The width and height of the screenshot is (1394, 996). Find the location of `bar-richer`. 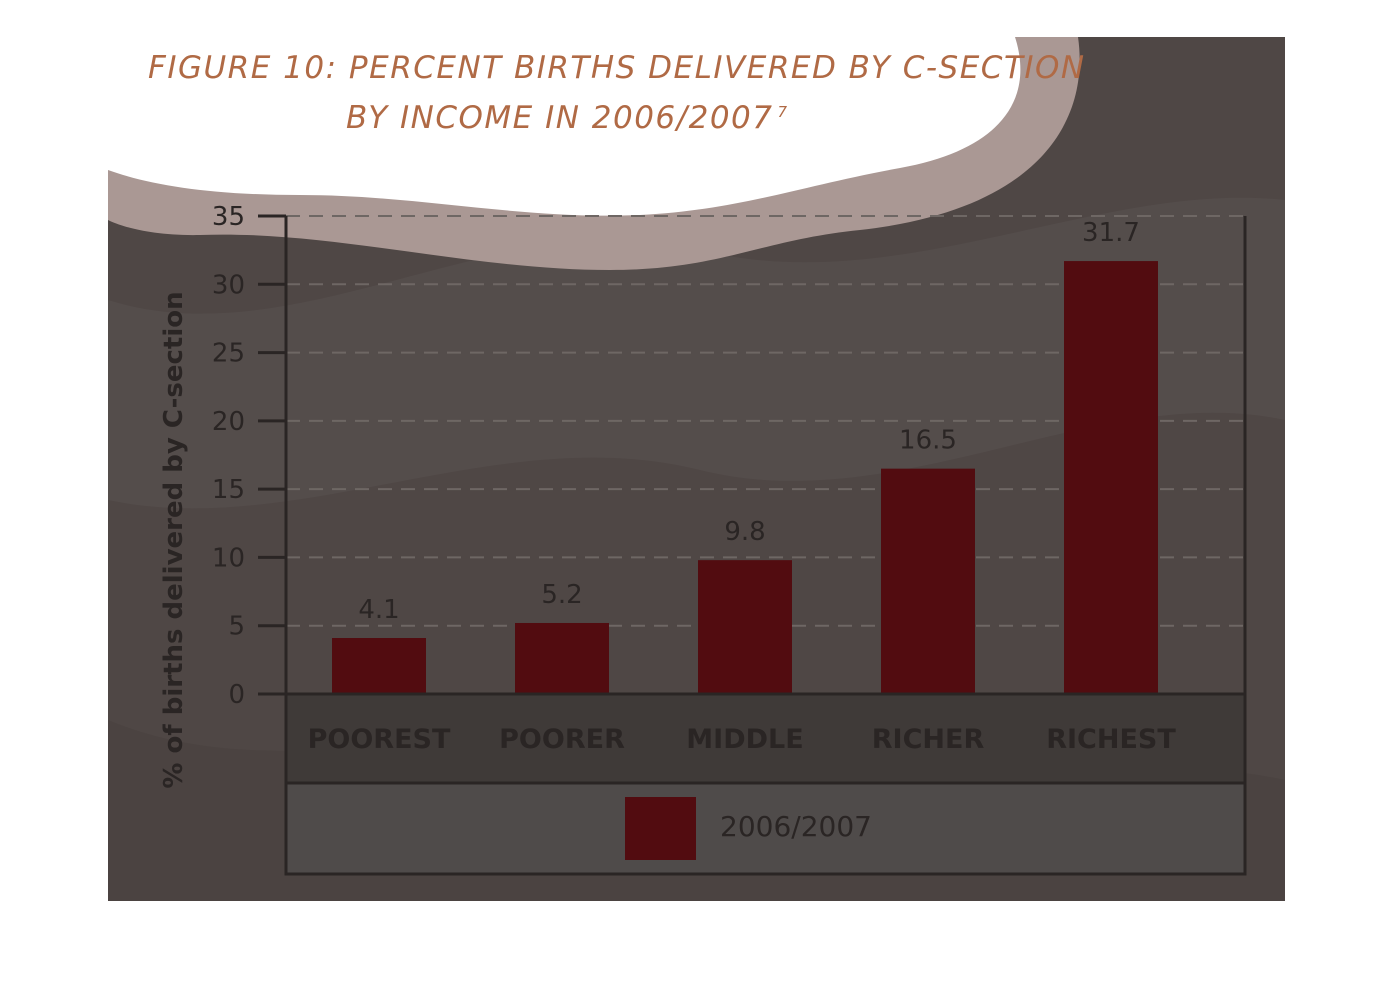

bar-richer is located at coordinates (928, 581).